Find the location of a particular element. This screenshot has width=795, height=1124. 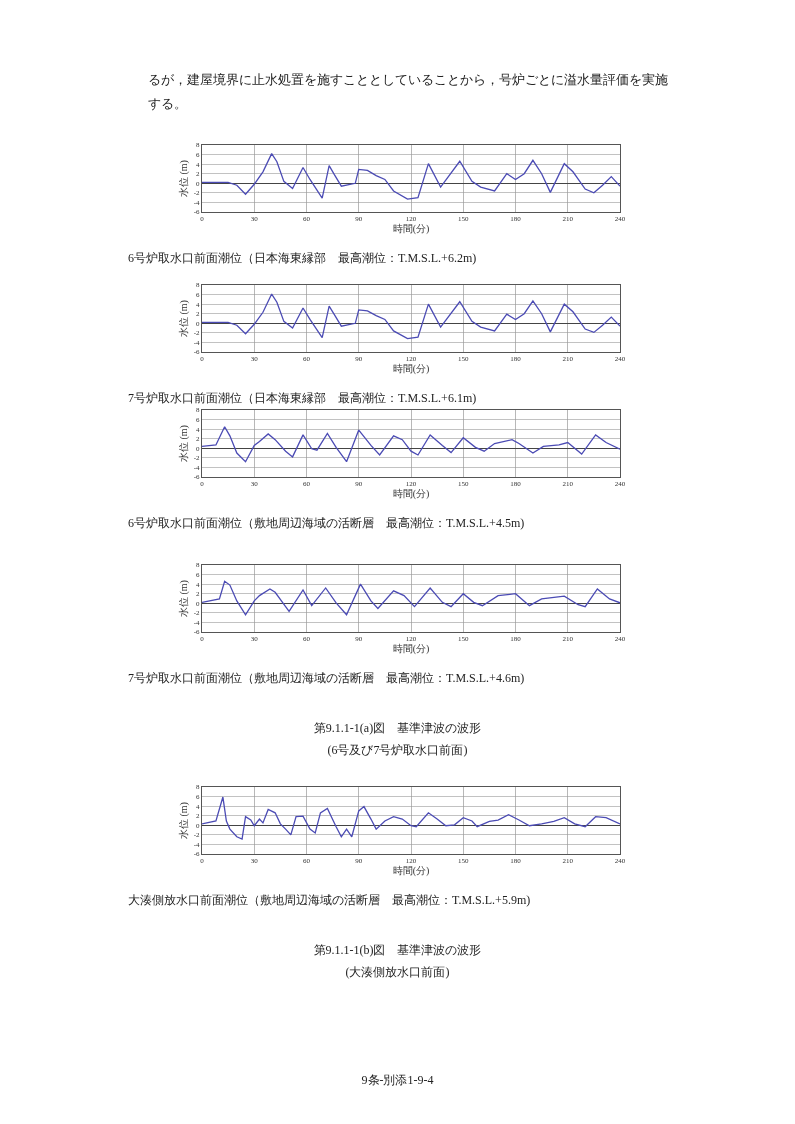

text: 7号炉取水口前面潮位（敷地周辺海域の活断層 最高潮位：T.M.S.L.+4.6m) is located at coordinates (327, 678).